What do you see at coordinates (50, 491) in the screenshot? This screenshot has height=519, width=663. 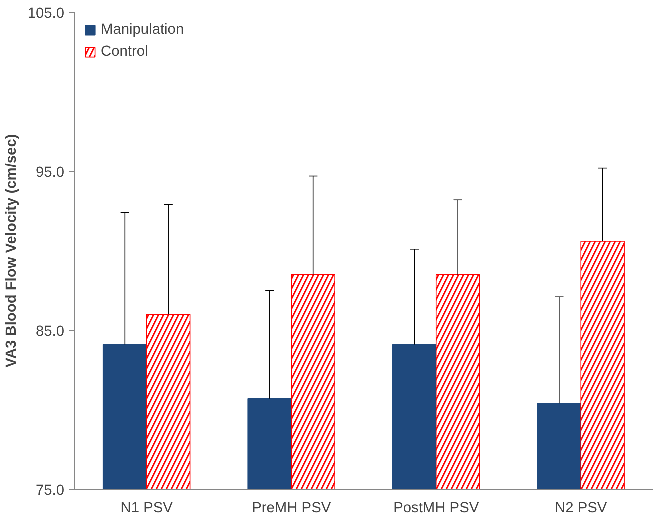 I see `y-tick-label: 75.0` at bounding box center [50, 491].